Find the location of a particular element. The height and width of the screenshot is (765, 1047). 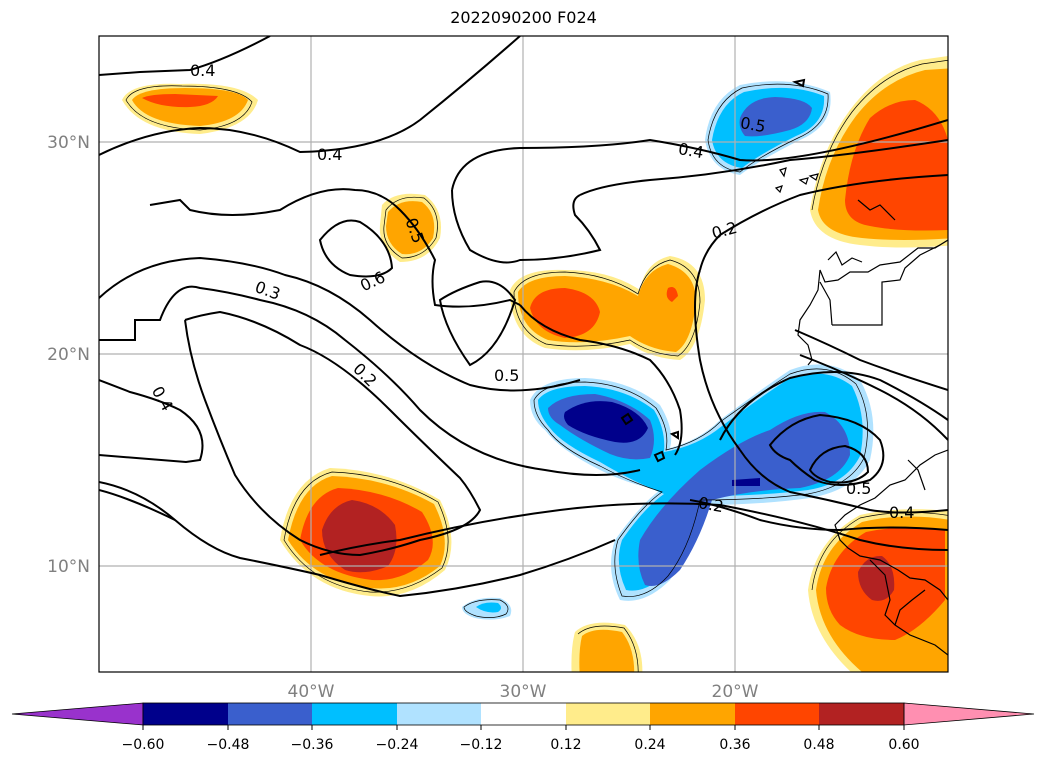

colorbar-extend-low is located at coordinates (77, 714).